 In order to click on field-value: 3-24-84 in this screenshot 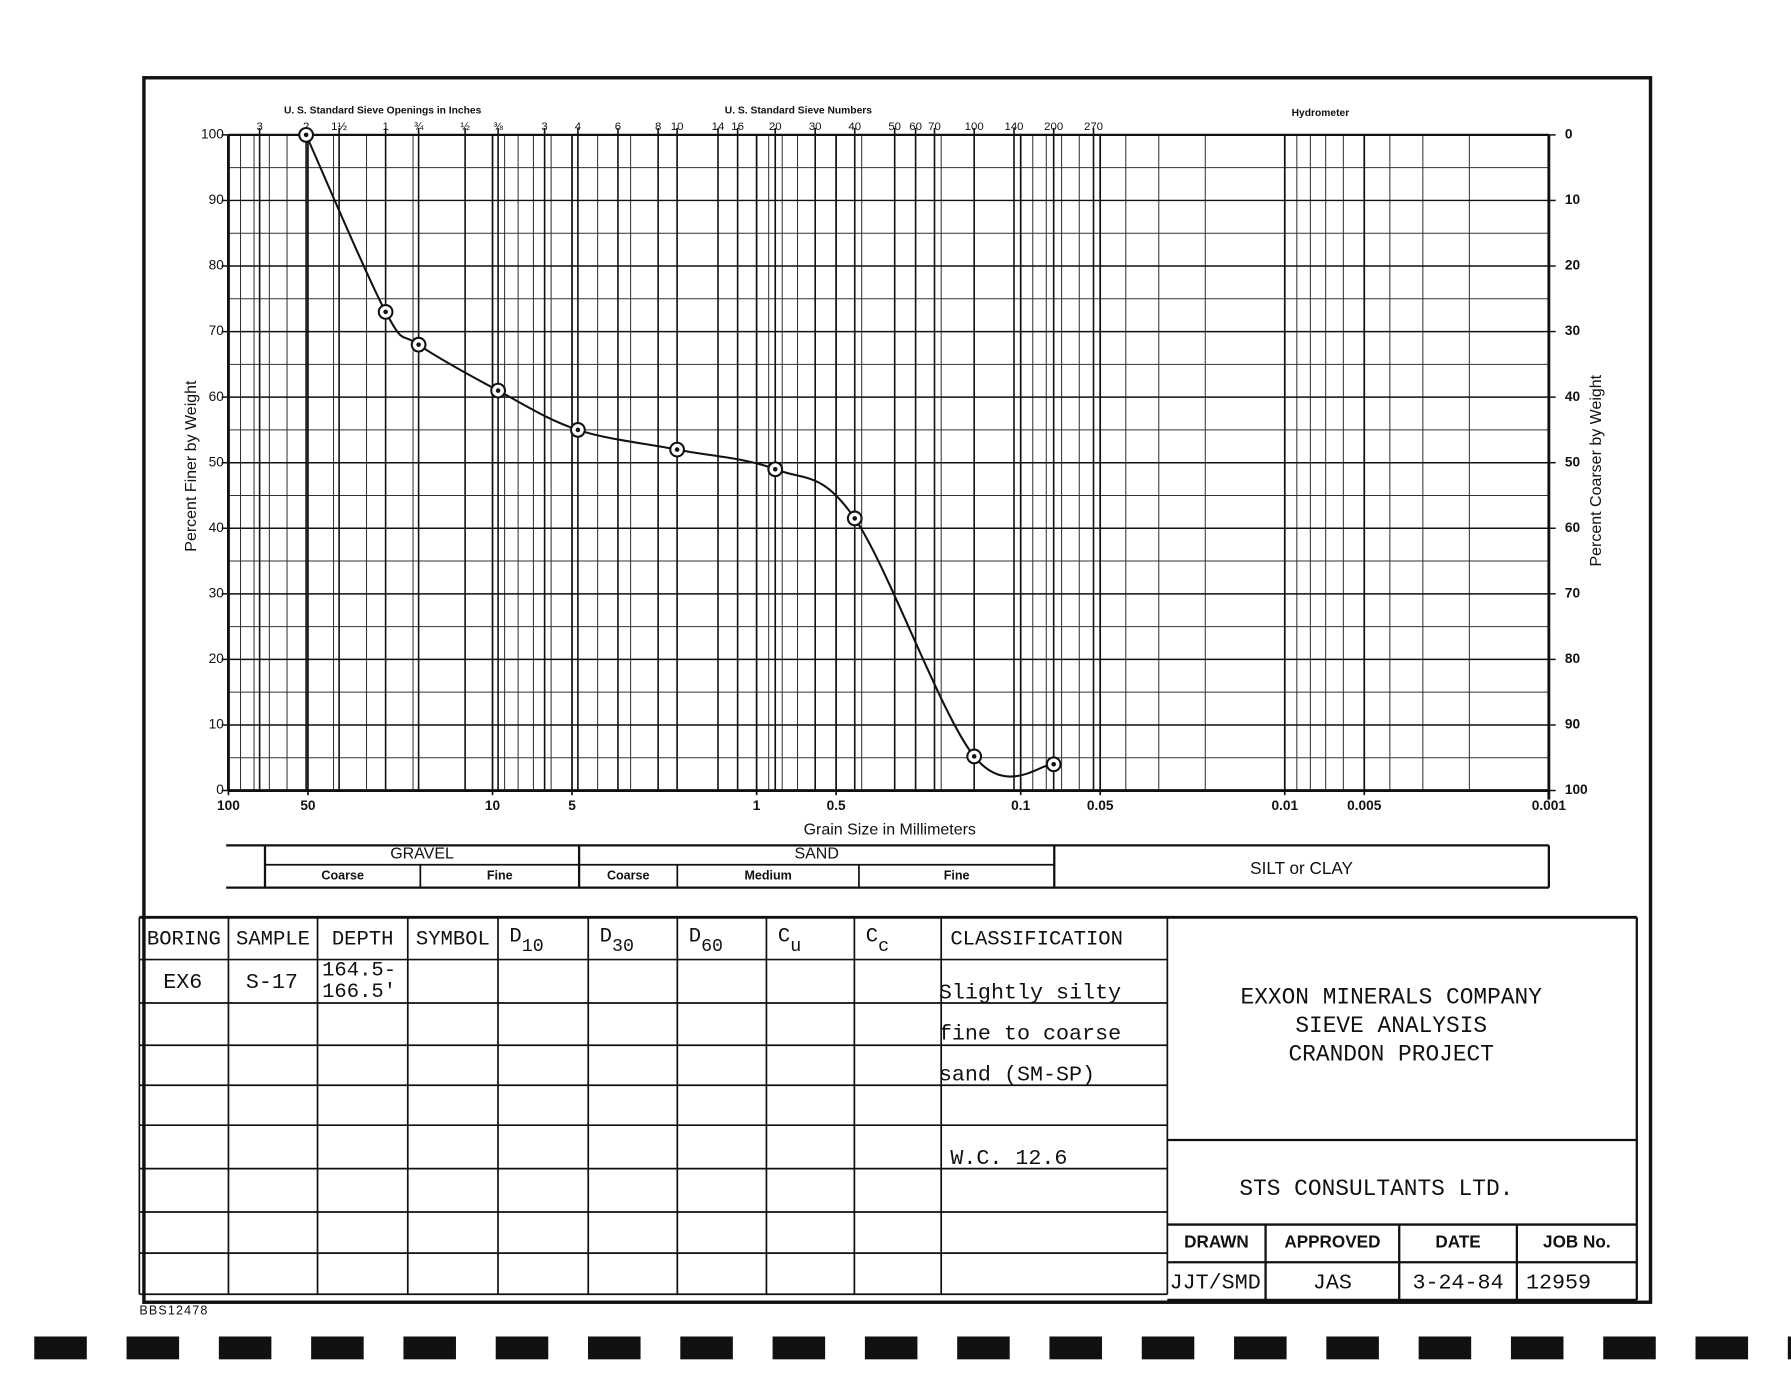, I will do `click(1457, 1283)`.